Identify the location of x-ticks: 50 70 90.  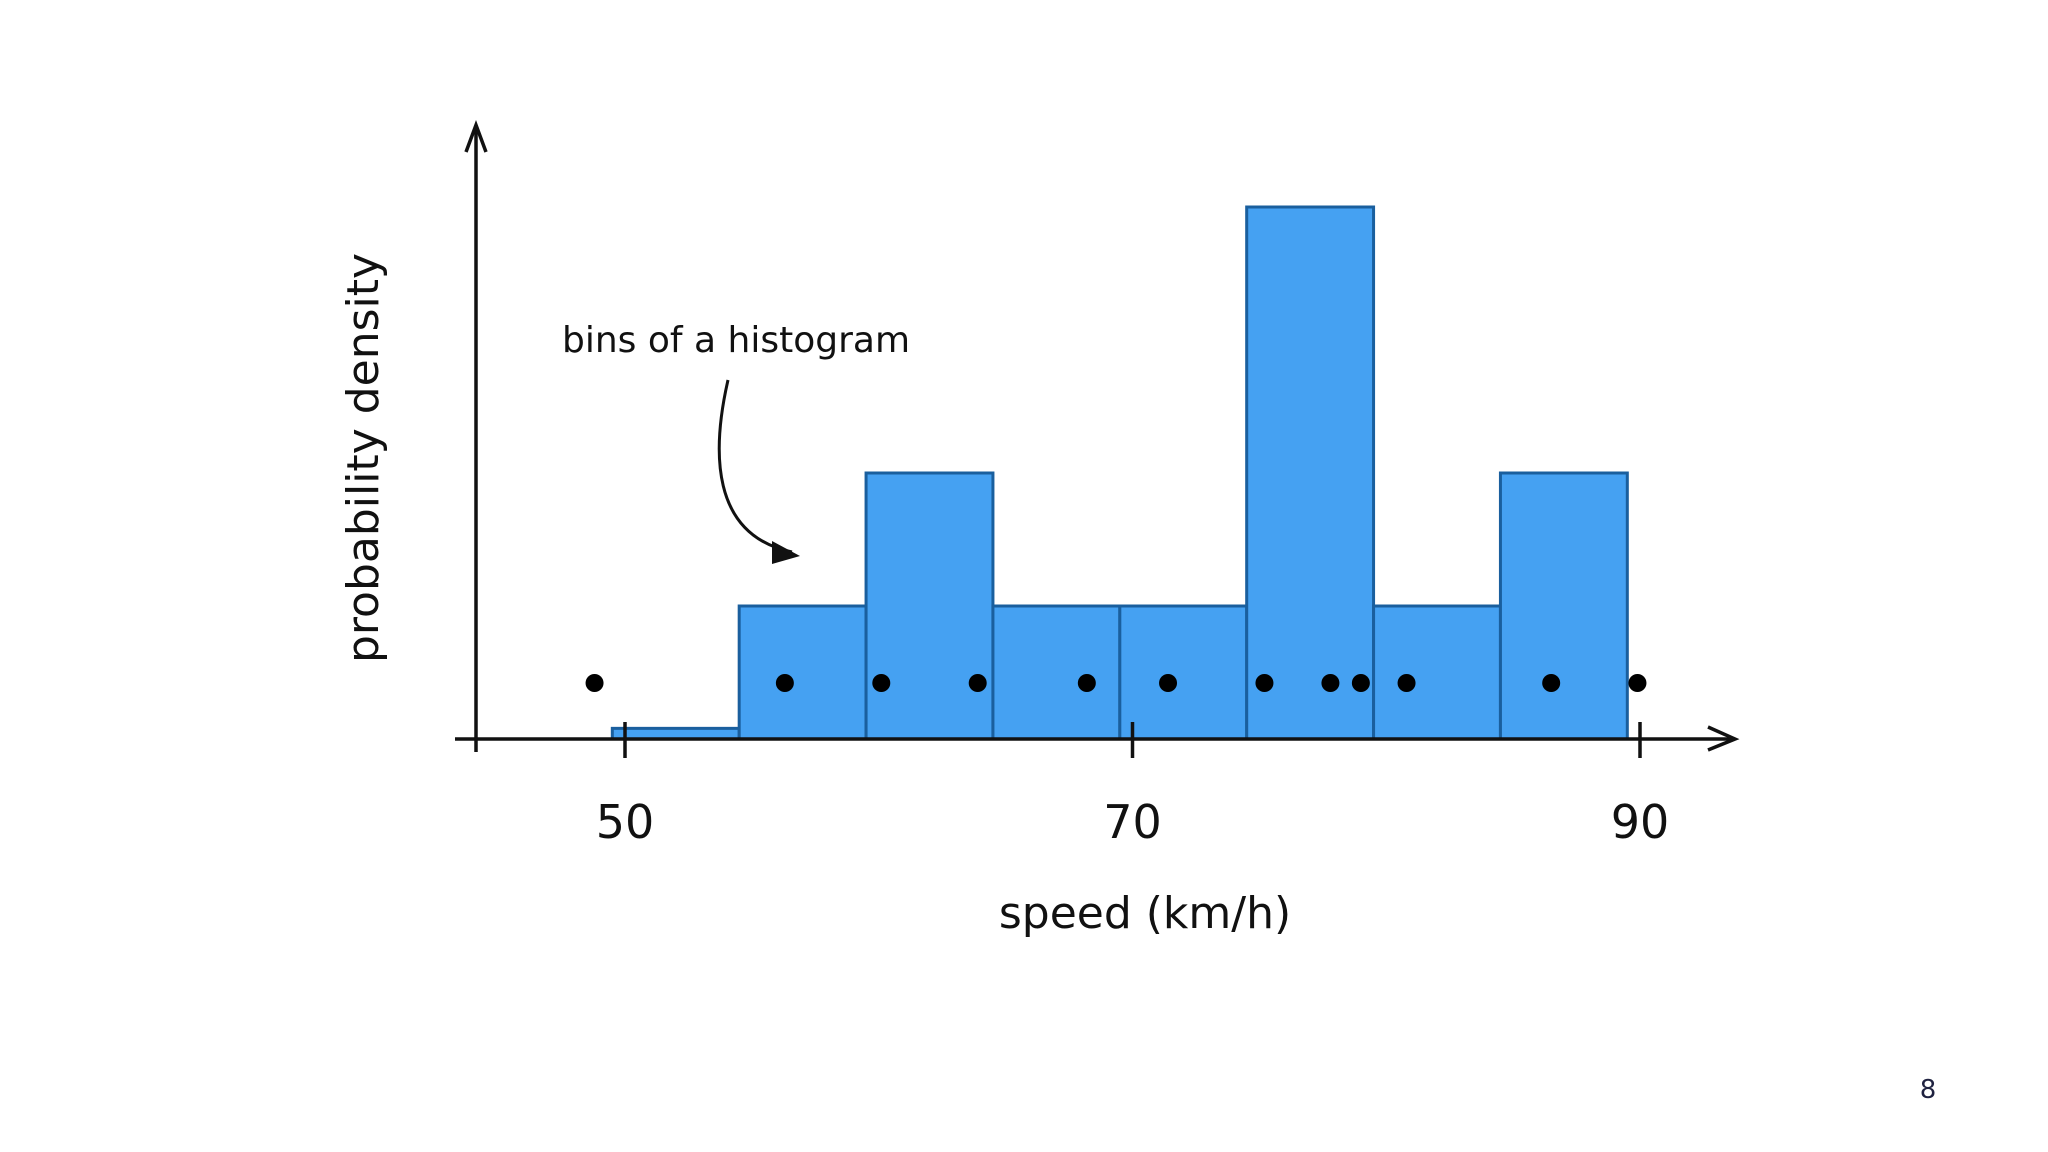
(1133, 785).